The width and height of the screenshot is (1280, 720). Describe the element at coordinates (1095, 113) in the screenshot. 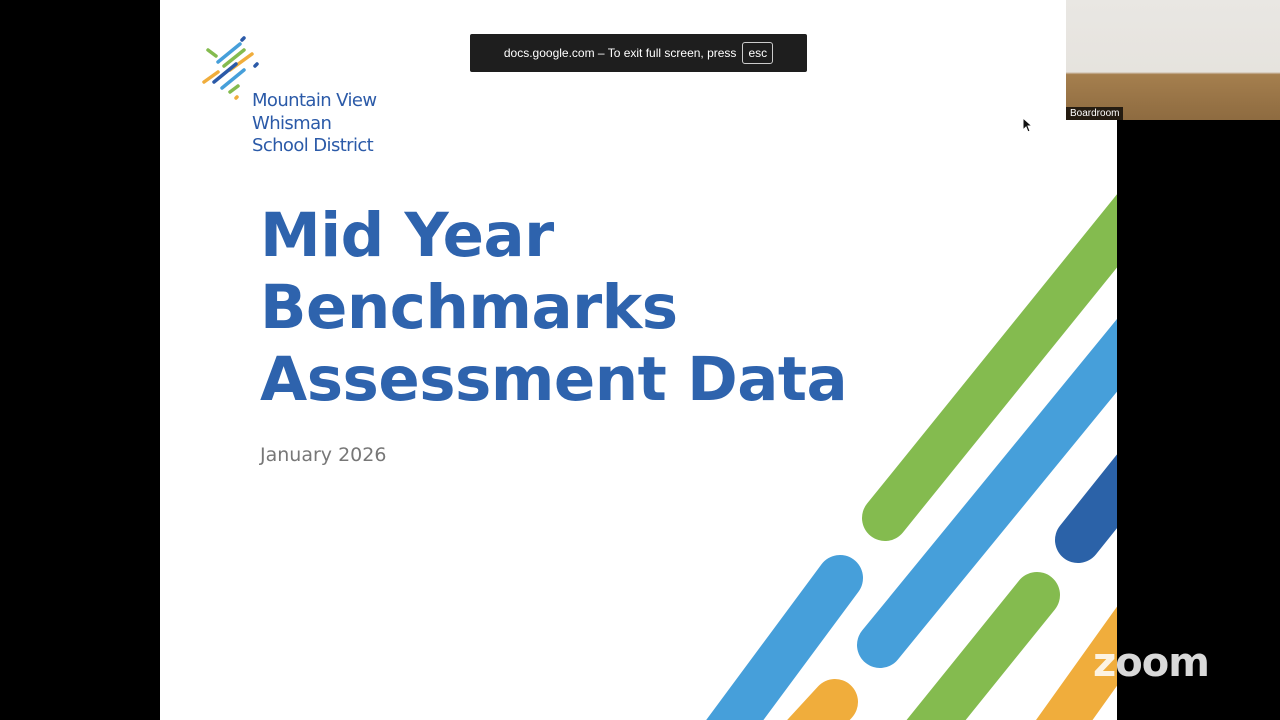

I see `video-label: Boardroom` at that location.